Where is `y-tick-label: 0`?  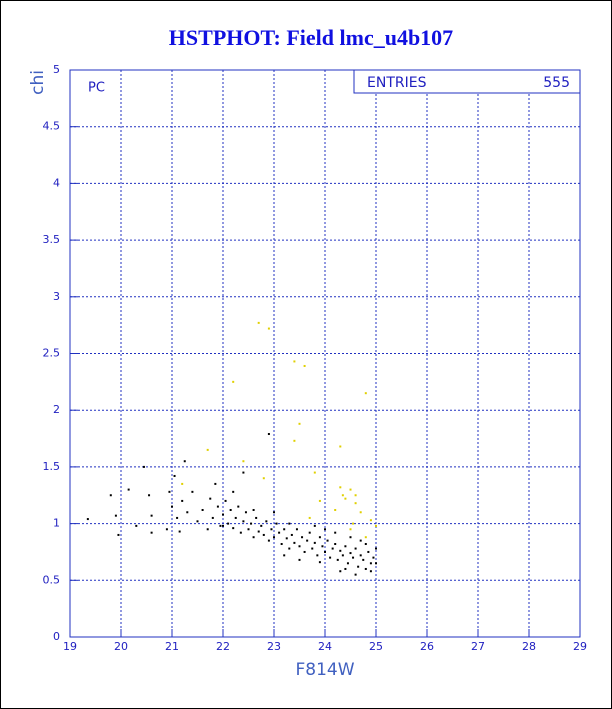
y-tick-label: 0 is located at coordinates (56, 636).